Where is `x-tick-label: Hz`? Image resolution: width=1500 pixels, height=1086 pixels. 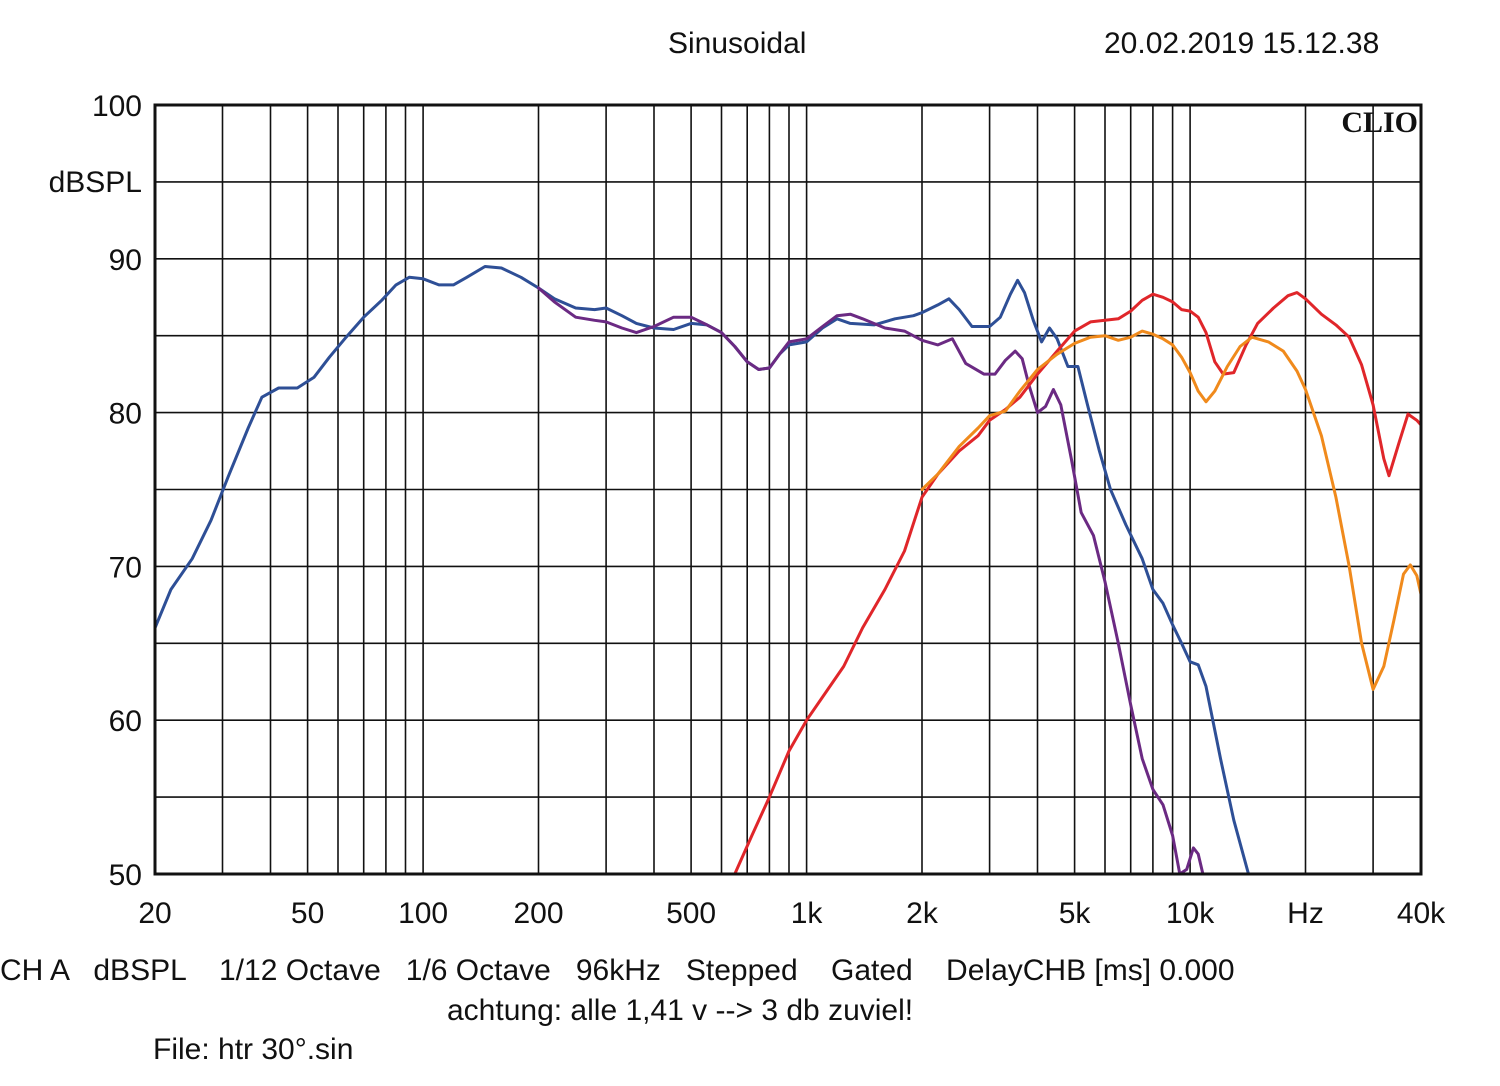
x-tick-label: Hz is located at coordinates (1305, 913).